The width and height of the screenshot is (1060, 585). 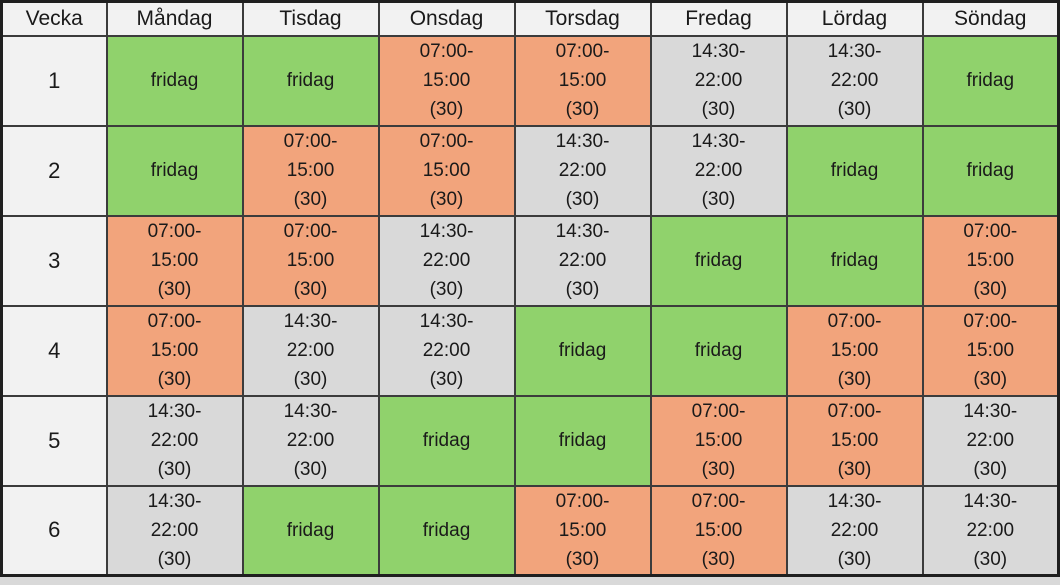 What do you see at coordinates (582, 18) in the screenshot?
I see `day-column-header-thursday: Torsdag` at bounding box center [582, 18].